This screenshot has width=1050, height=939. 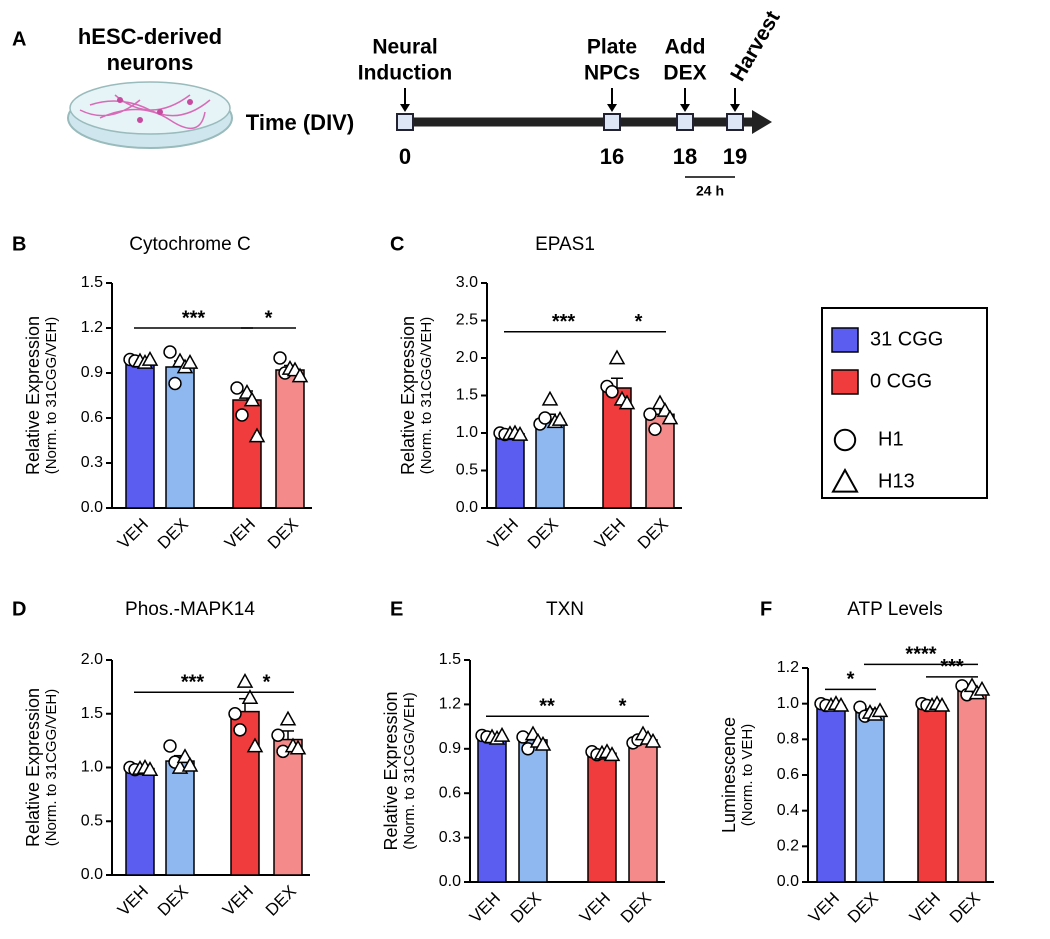 What do you see at coordinates (189, 244) in the screenshot?
I see `chart-title: Cytochrome C` at bounding box center [189, 244].